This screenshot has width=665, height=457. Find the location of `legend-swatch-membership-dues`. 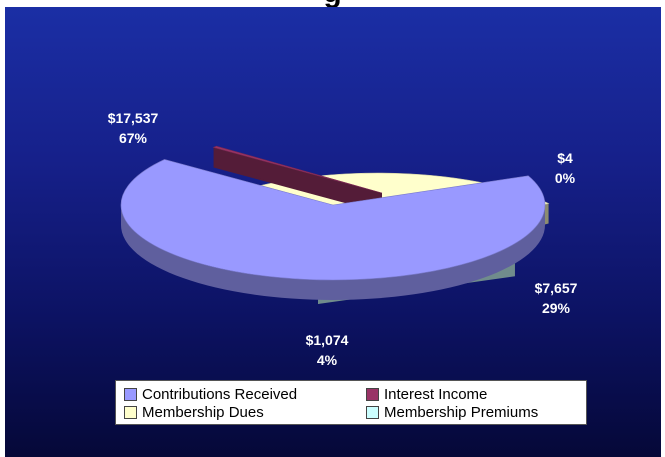

legend-swatch-membership-dues is located at coordinates (130, 412).